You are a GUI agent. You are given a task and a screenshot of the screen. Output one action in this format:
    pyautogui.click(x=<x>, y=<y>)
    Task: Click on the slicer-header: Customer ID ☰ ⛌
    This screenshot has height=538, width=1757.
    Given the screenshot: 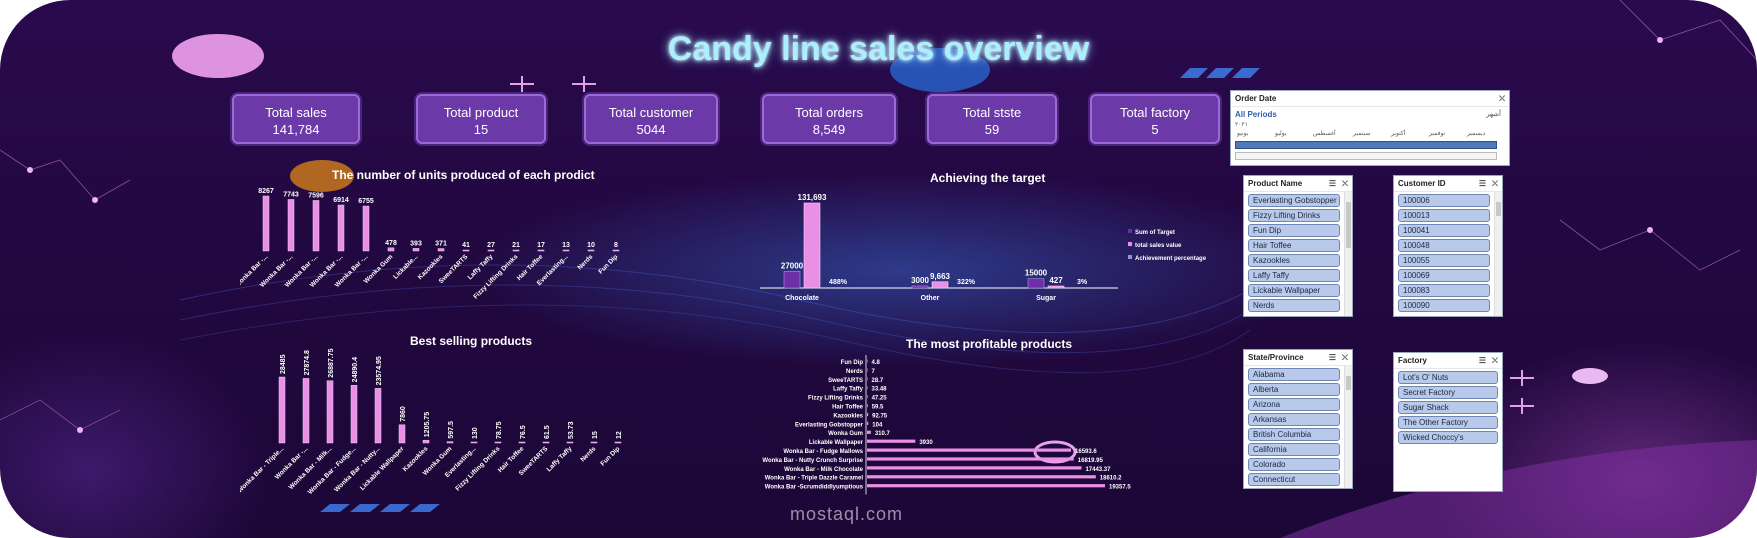 What is the action you would take?
    pyautogui.click(x=1448, y=184)
    